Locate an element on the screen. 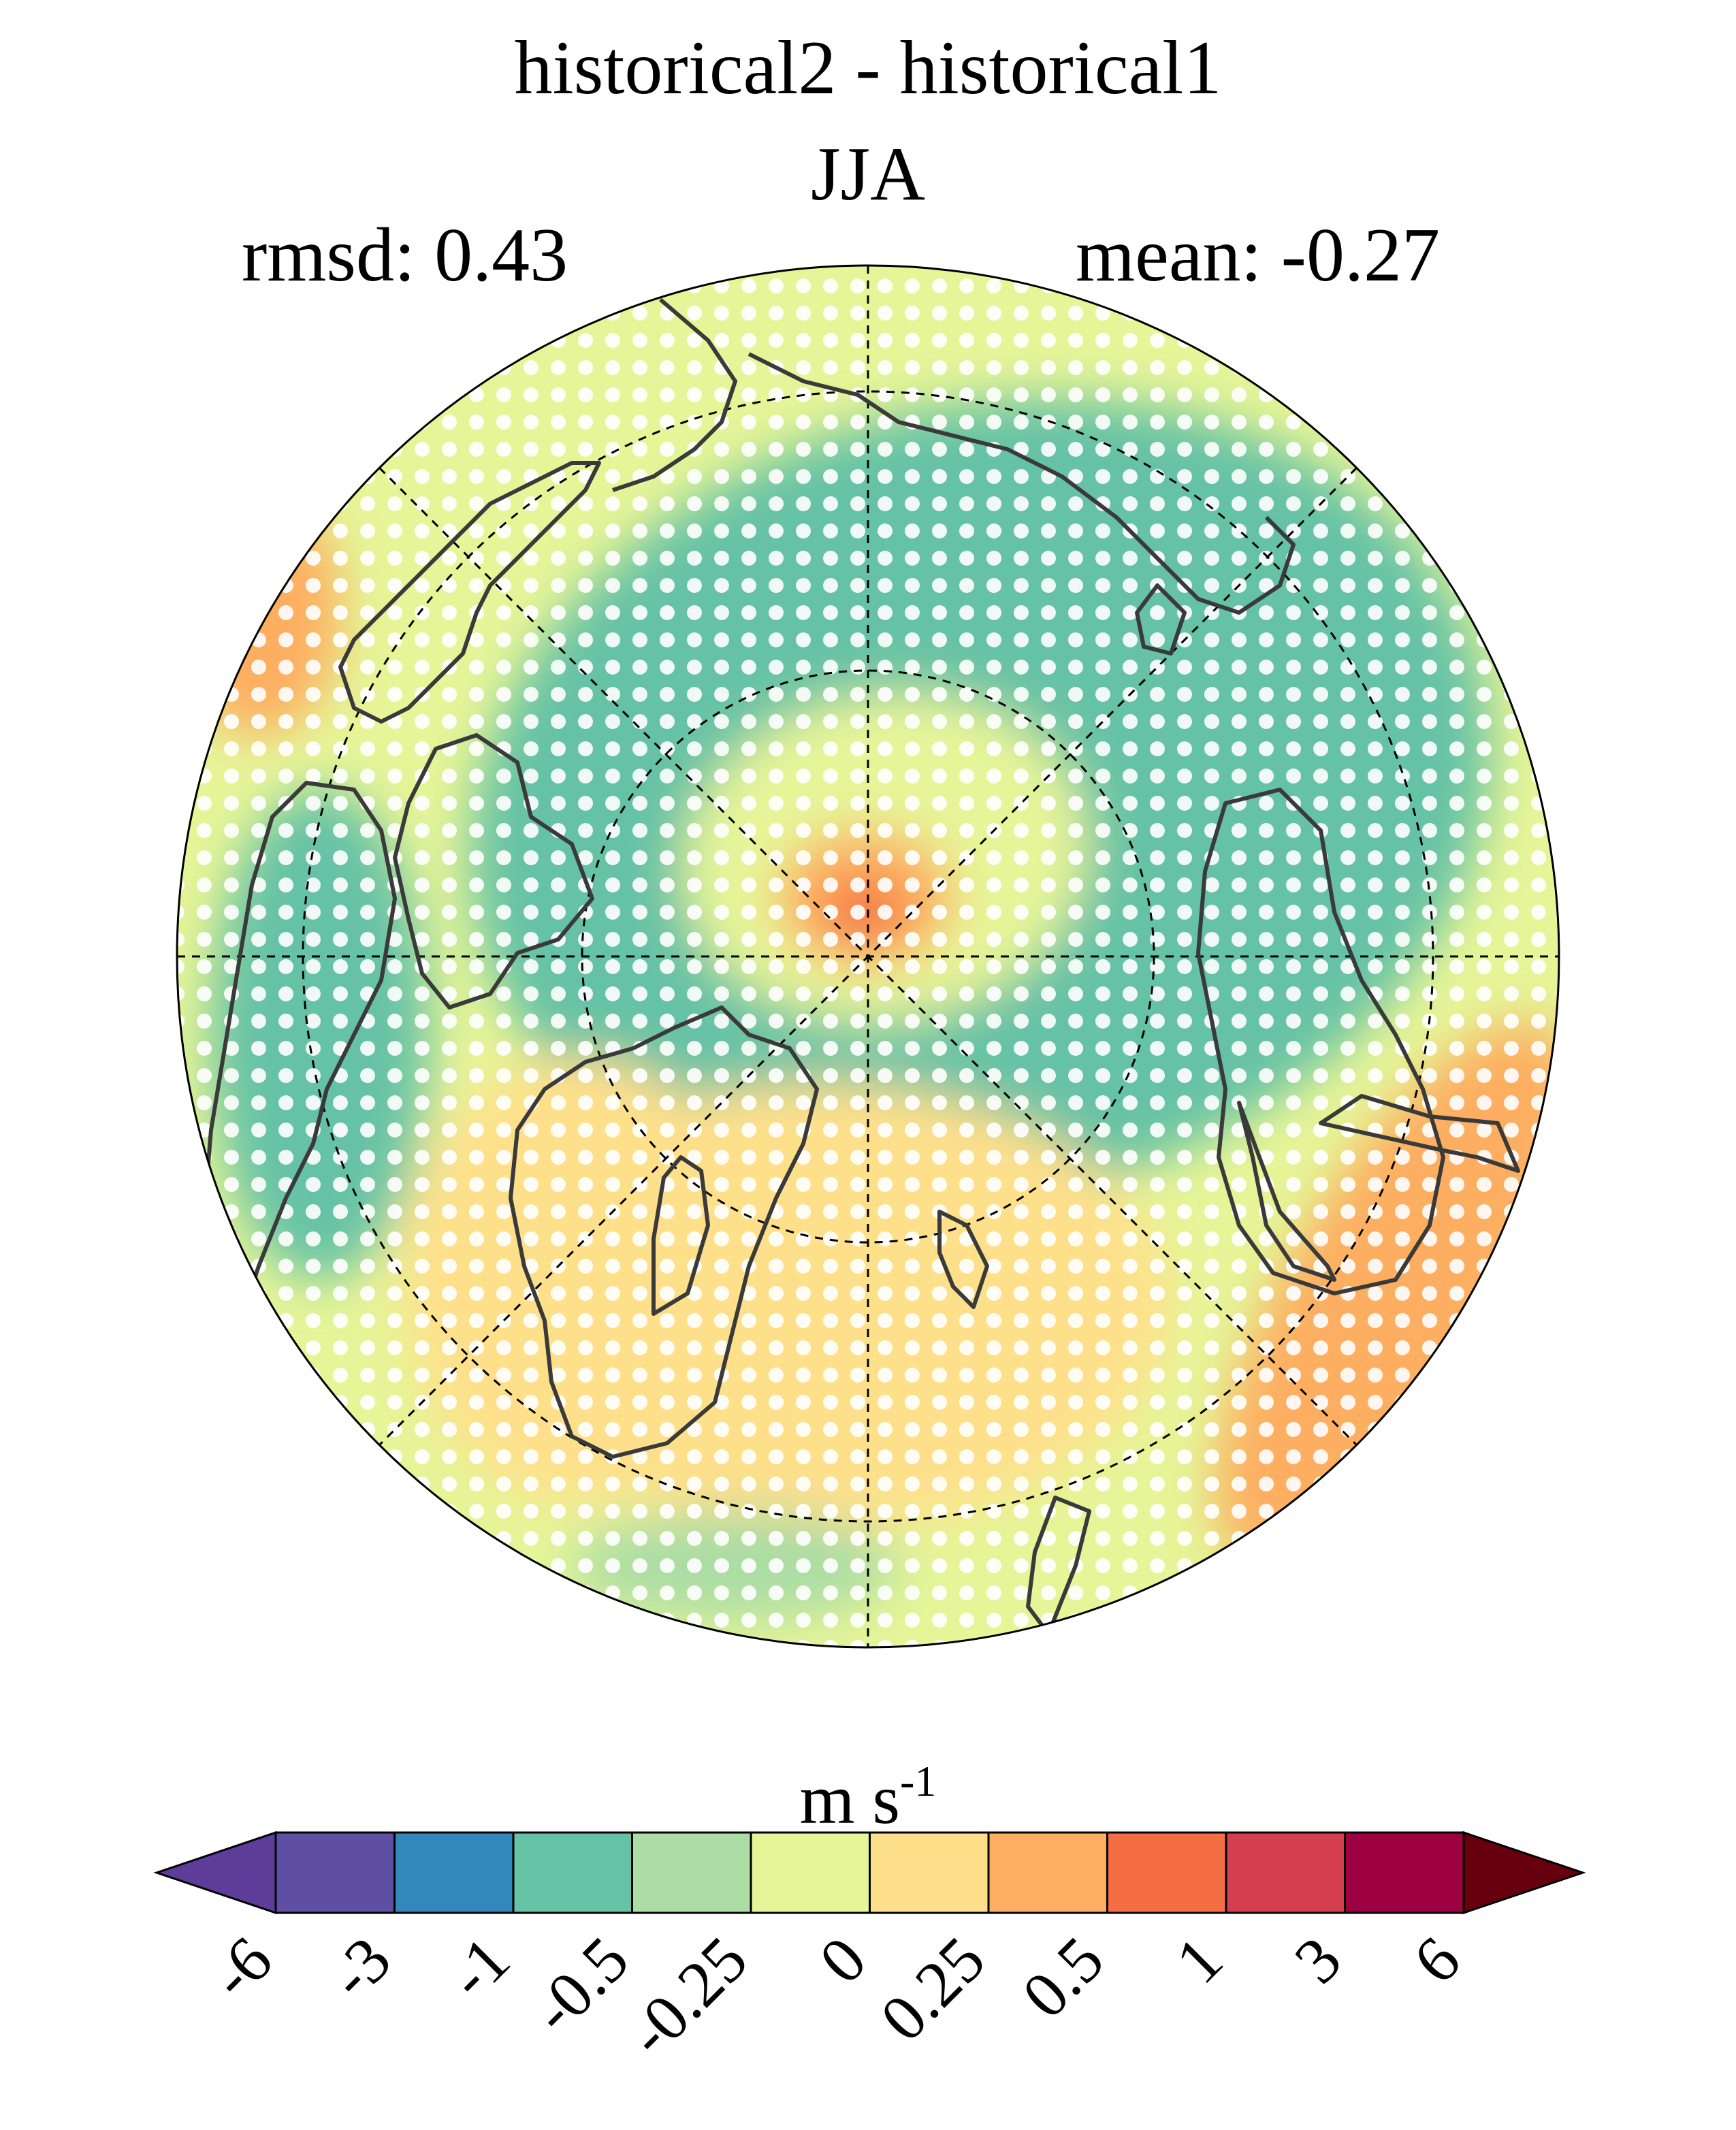 The image size is (1736, 2130). colorbar-tick-label: 6 is located at coordinates (1436, 1959).